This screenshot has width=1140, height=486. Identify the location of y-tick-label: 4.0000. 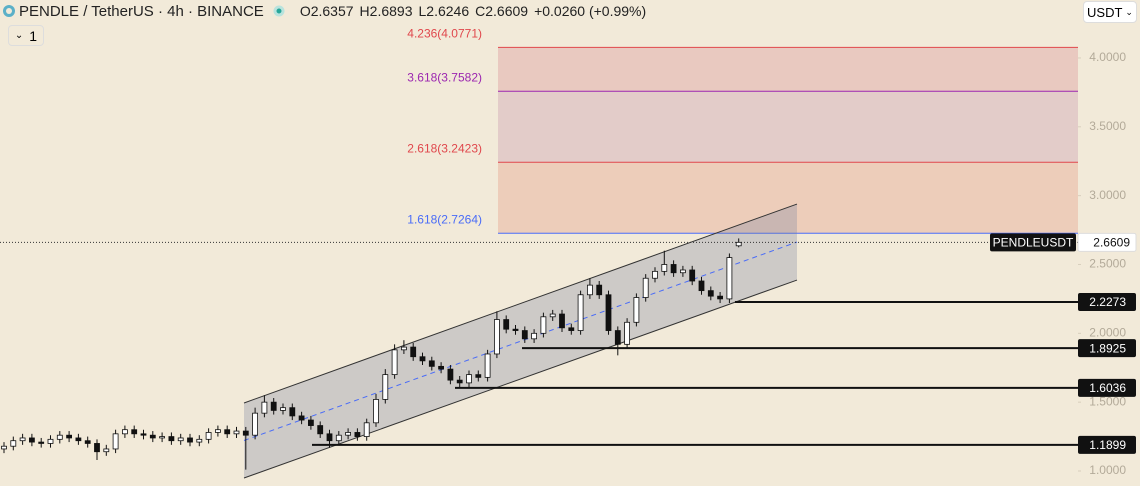
(1107, 57).